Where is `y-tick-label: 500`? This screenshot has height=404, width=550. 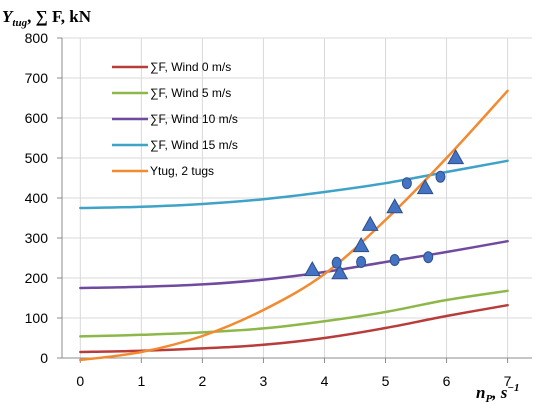
y-tick-label: 500 is located at coordinates (37, 158).